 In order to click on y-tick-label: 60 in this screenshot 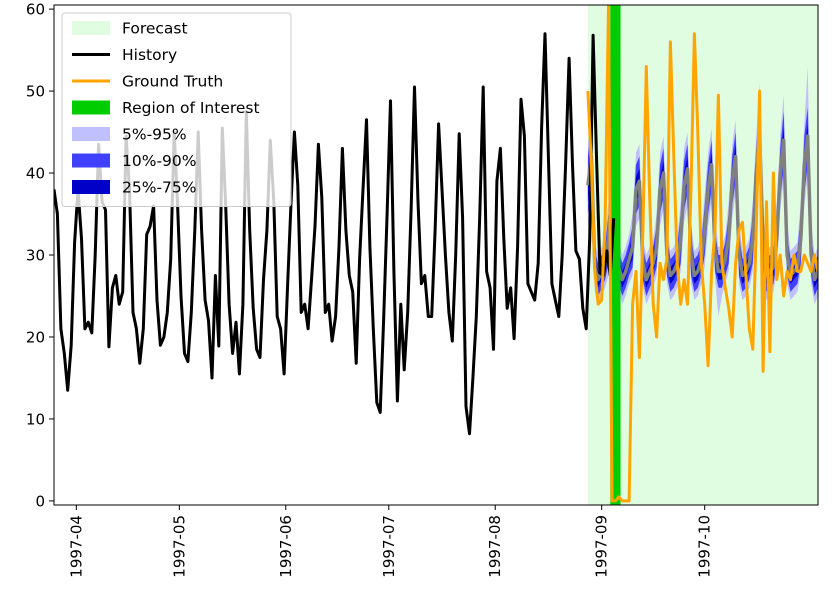, I will do `click(35, 10)`.